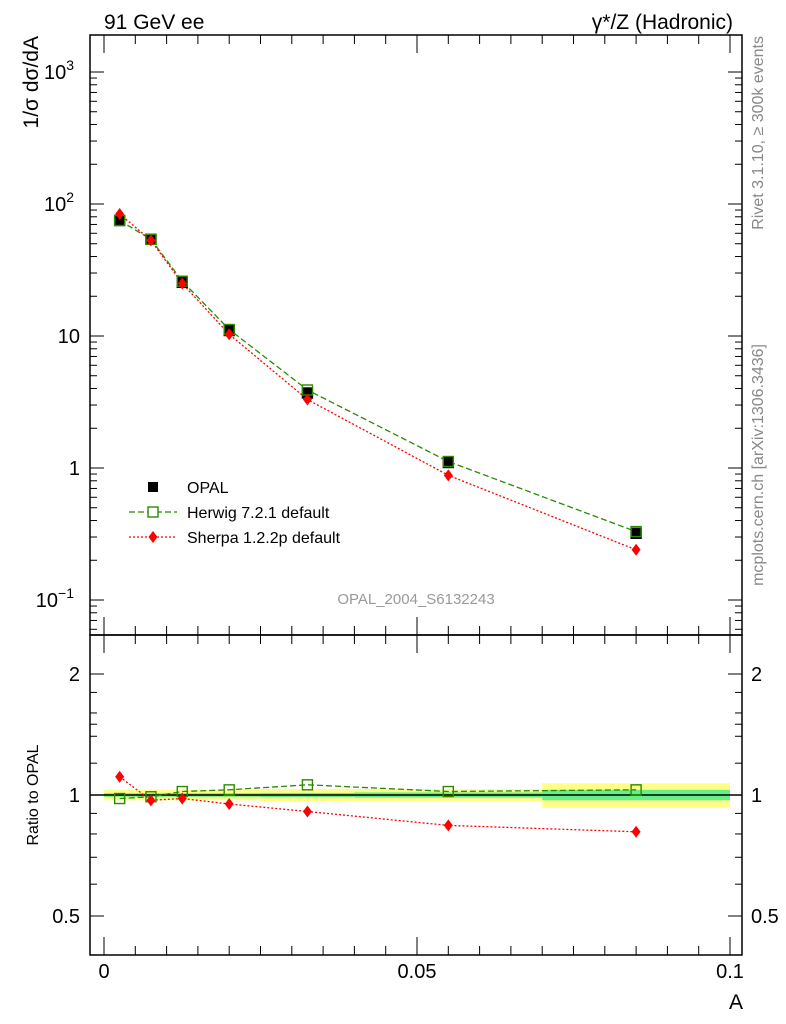 This screenshot has height=1024, width=786. What do you see at coordinates (415, 599) in the screenshot?
I see `analysis-label: OPAL_2004_S6132243` at bounding box center [415, 599].